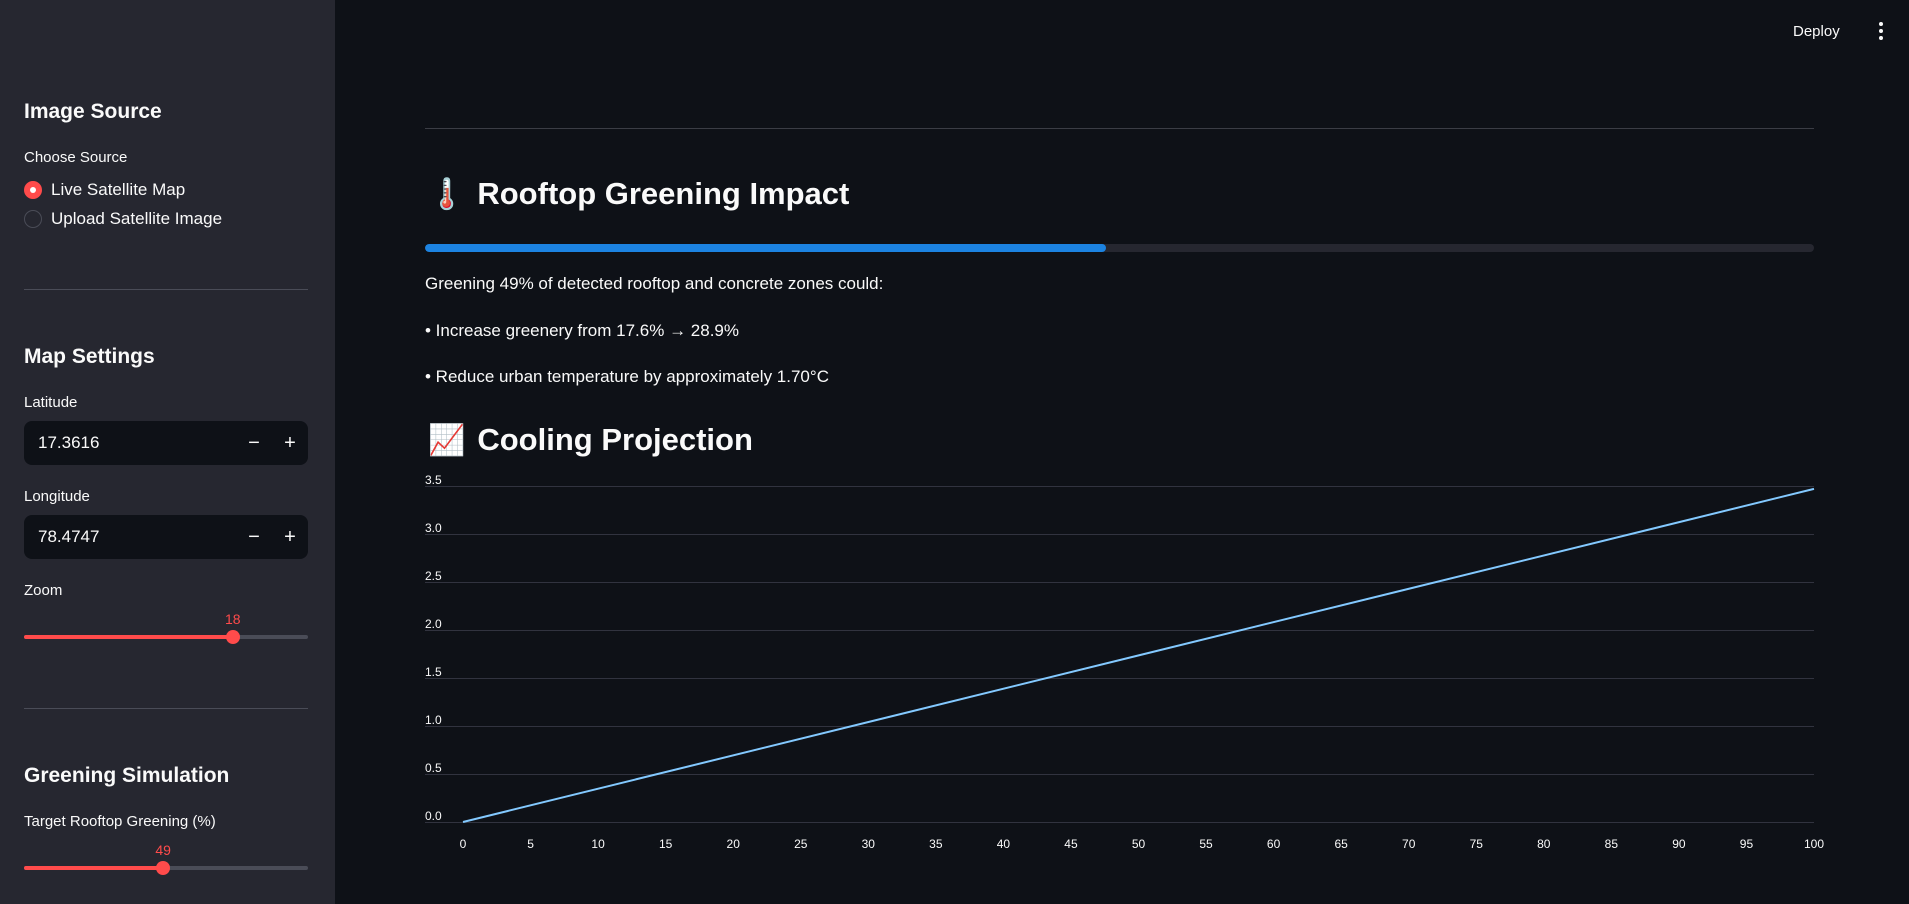 The image size is (1909, 904). What do you see at coordinates (1612, 844) in the screenshot?
I see `x-tick-label: 85` at bounding box center [1612, 844].